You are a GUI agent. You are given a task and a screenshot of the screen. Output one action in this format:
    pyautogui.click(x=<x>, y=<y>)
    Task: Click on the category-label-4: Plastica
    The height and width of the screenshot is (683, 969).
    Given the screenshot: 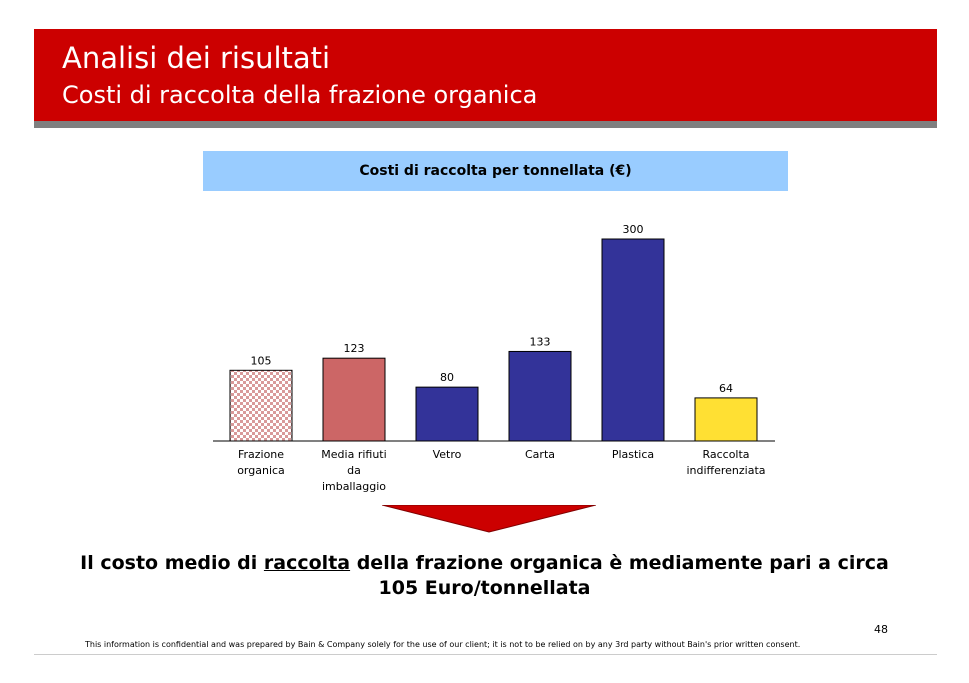 What is the action you would take?
    pyautogui.click(x=633, y=454)
    